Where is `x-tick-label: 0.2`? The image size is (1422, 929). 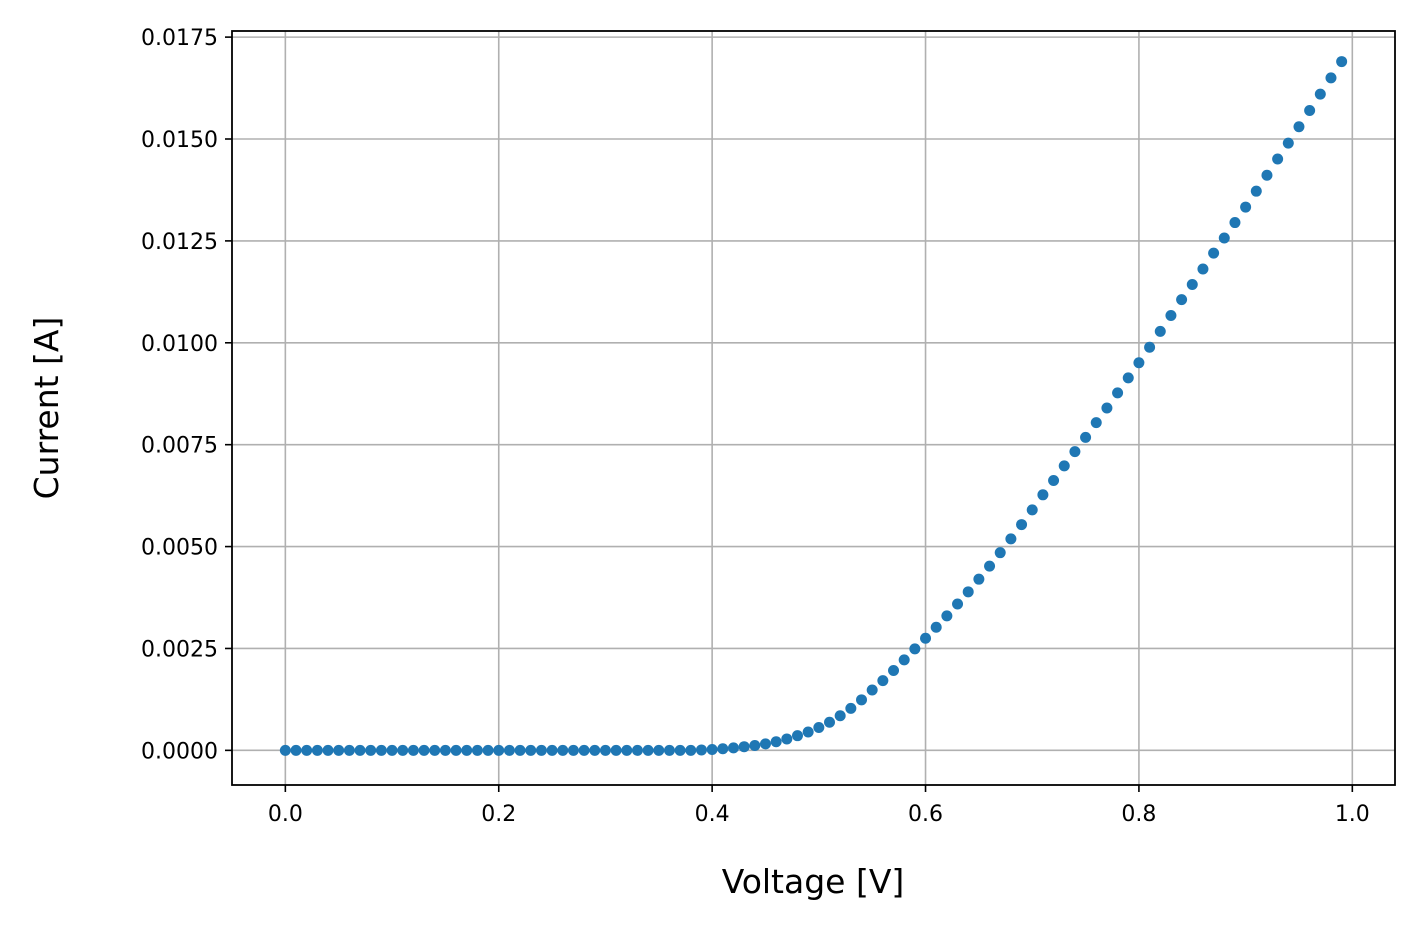
x-tick-label: 0.2 is located at coordinates (498, 814).